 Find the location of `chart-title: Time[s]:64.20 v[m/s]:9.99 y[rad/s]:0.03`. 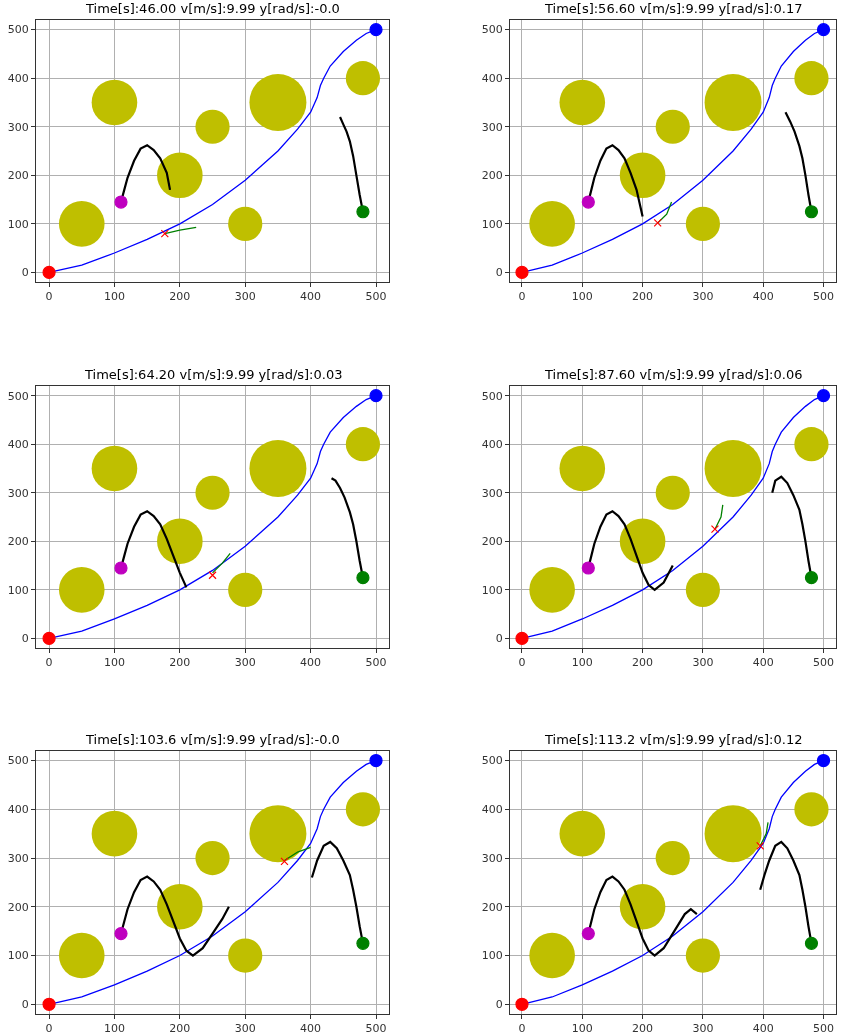

chart-title: Time[s]:64.20 v[m/s]:9.99 y[rad/s]:0.03 is located at coordinates (213, 374).